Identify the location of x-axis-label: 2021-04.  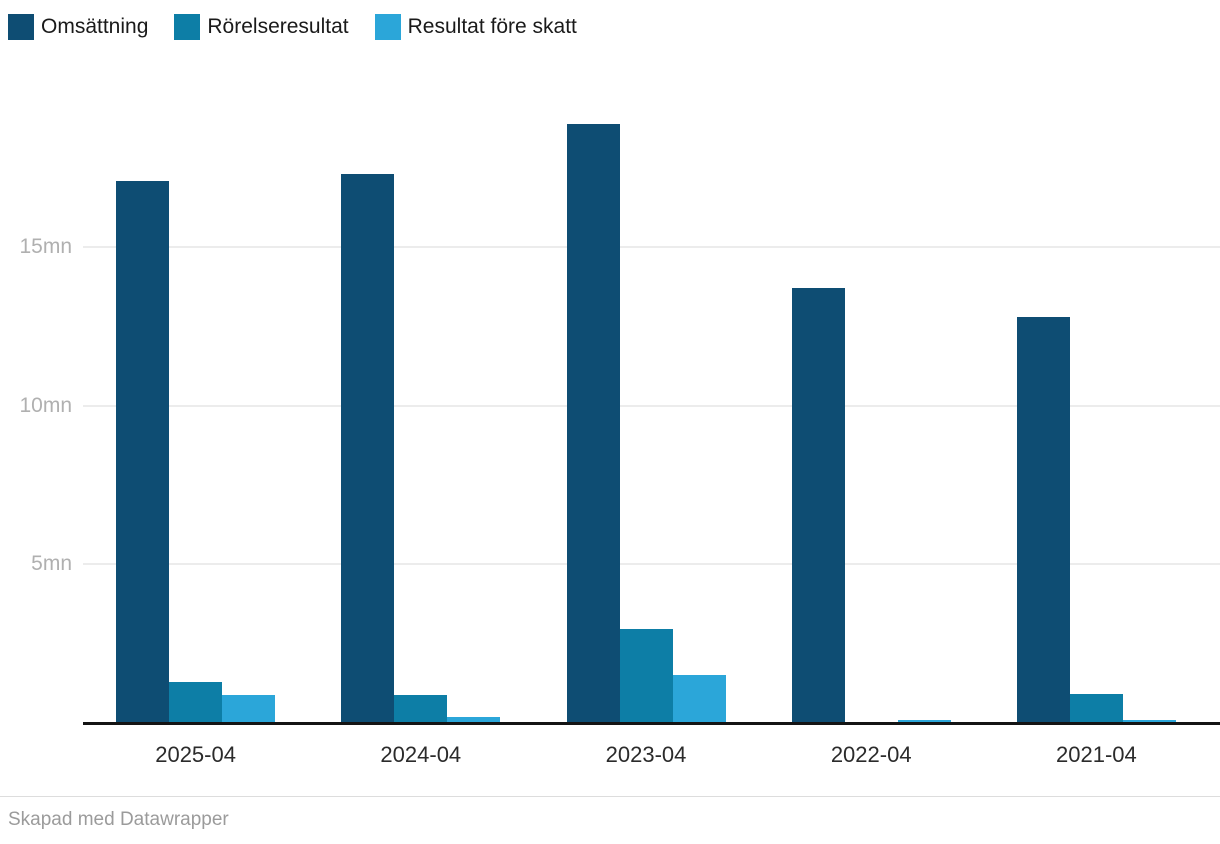
(1096, 754).